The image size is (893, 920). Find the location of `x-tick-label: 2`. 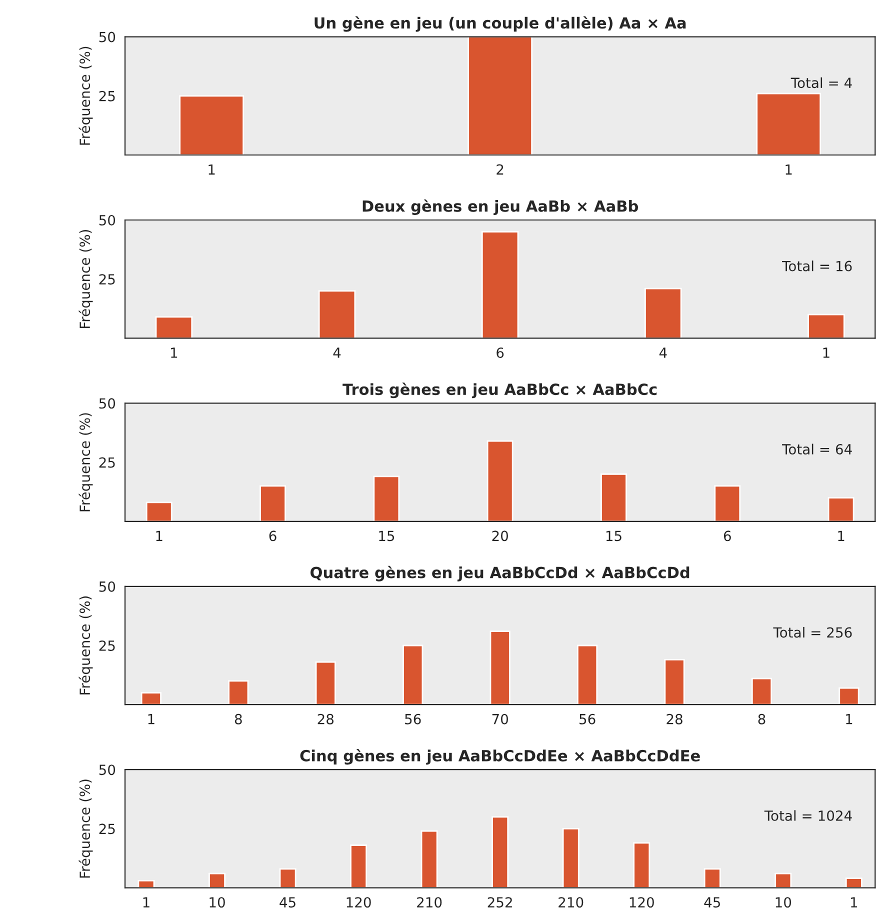

x-tick-label: 2 is located at coordinates (500, 169).